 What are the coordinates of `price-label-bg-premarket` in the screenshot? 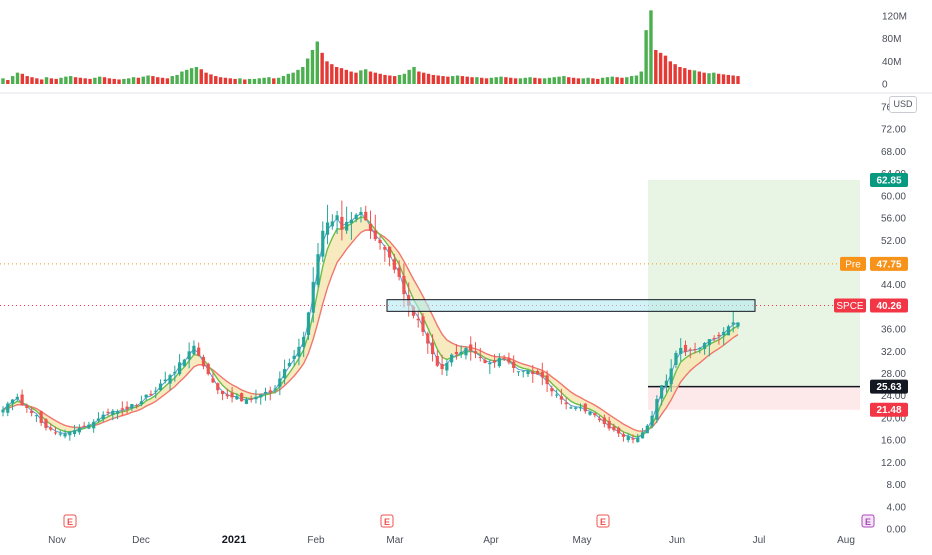 It's located at (889, 263).